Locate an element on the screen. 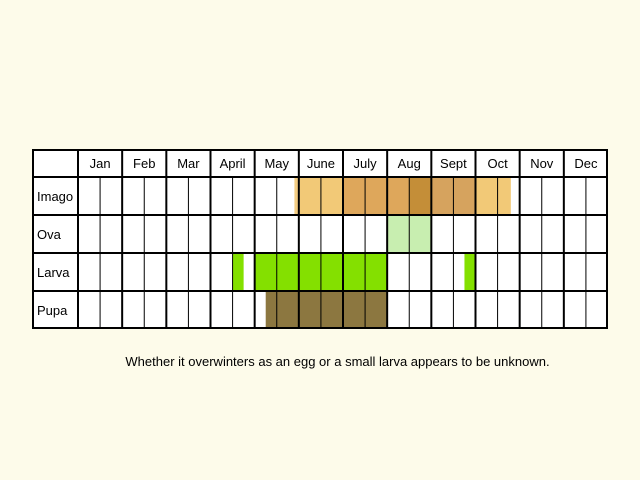  stage-label-imago: Imago is located at coordinates (55, 196).